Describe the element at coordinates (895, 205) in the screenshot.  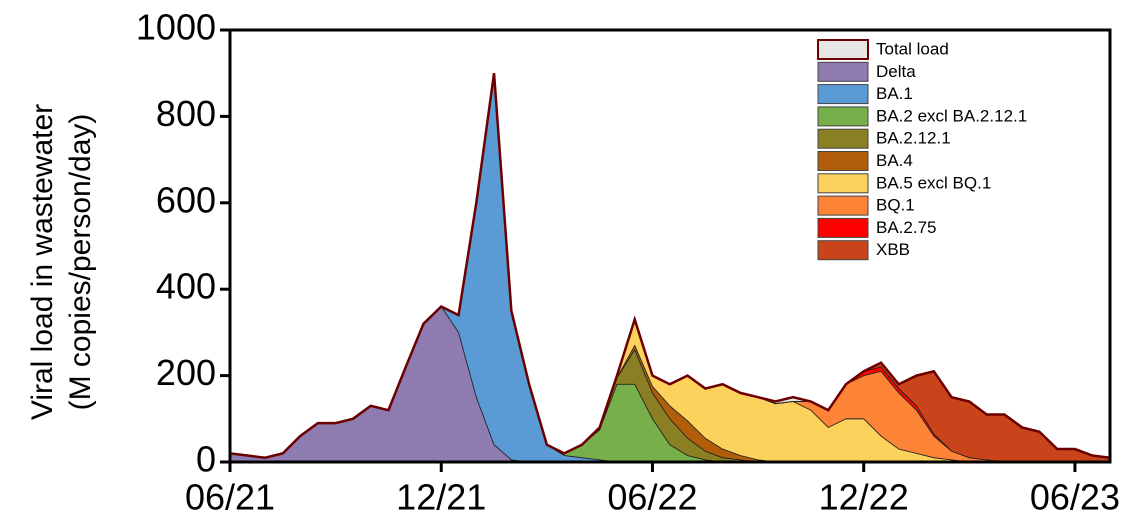
I see `legend-label: BQ.1` at that location.